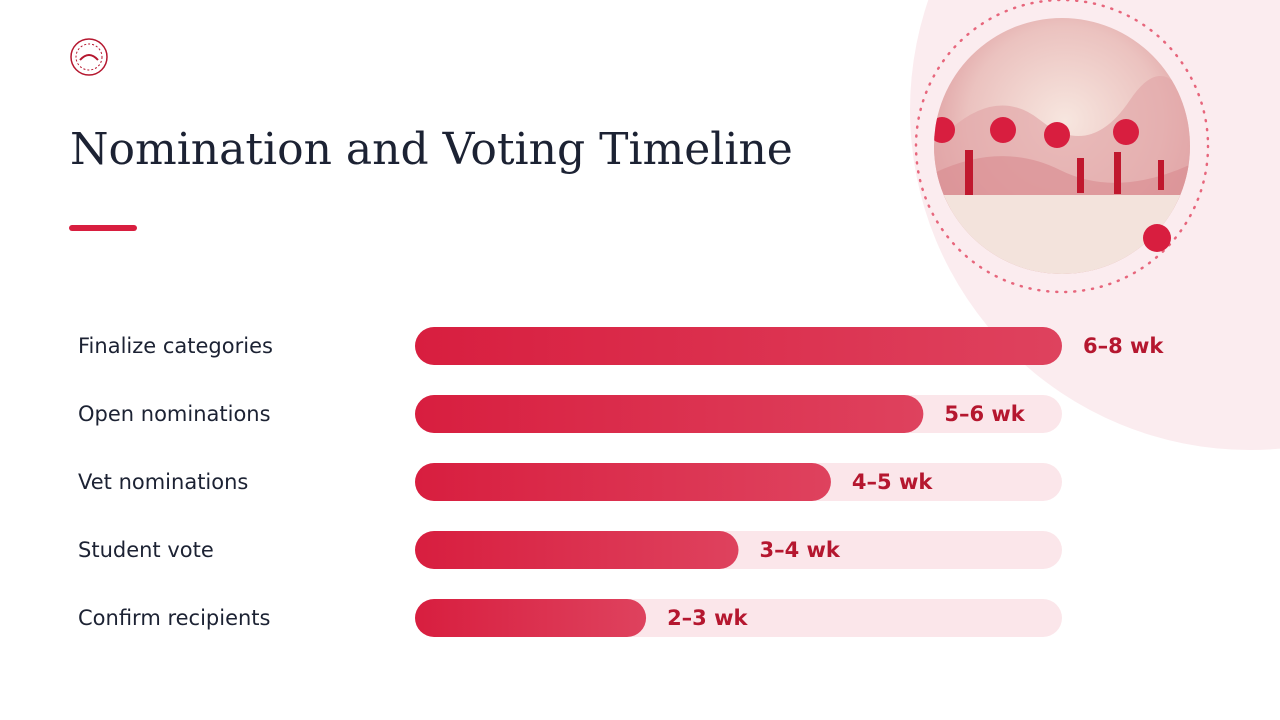 The image size is (1280, 720). What do you see at coordinates (707, 618) in the screenshot?
I see `value-label: 2–3 wk` at bounding box center [707, 618].